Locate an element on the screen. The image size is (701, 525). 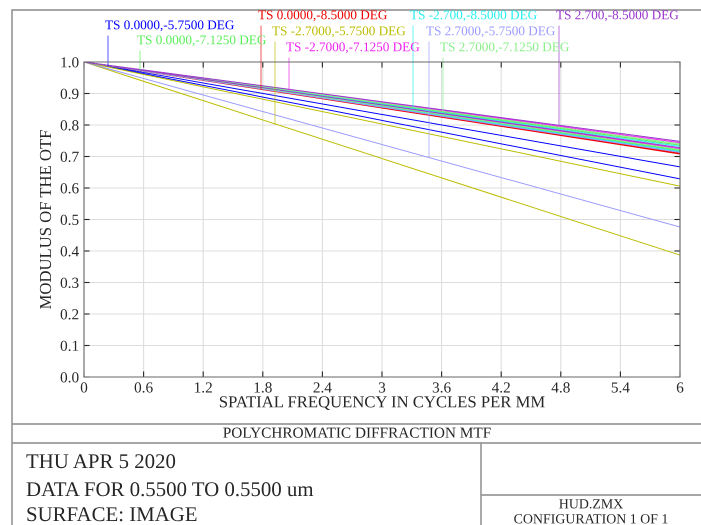
x-tick-label: 1.8 is located at coordinates (263, 387).